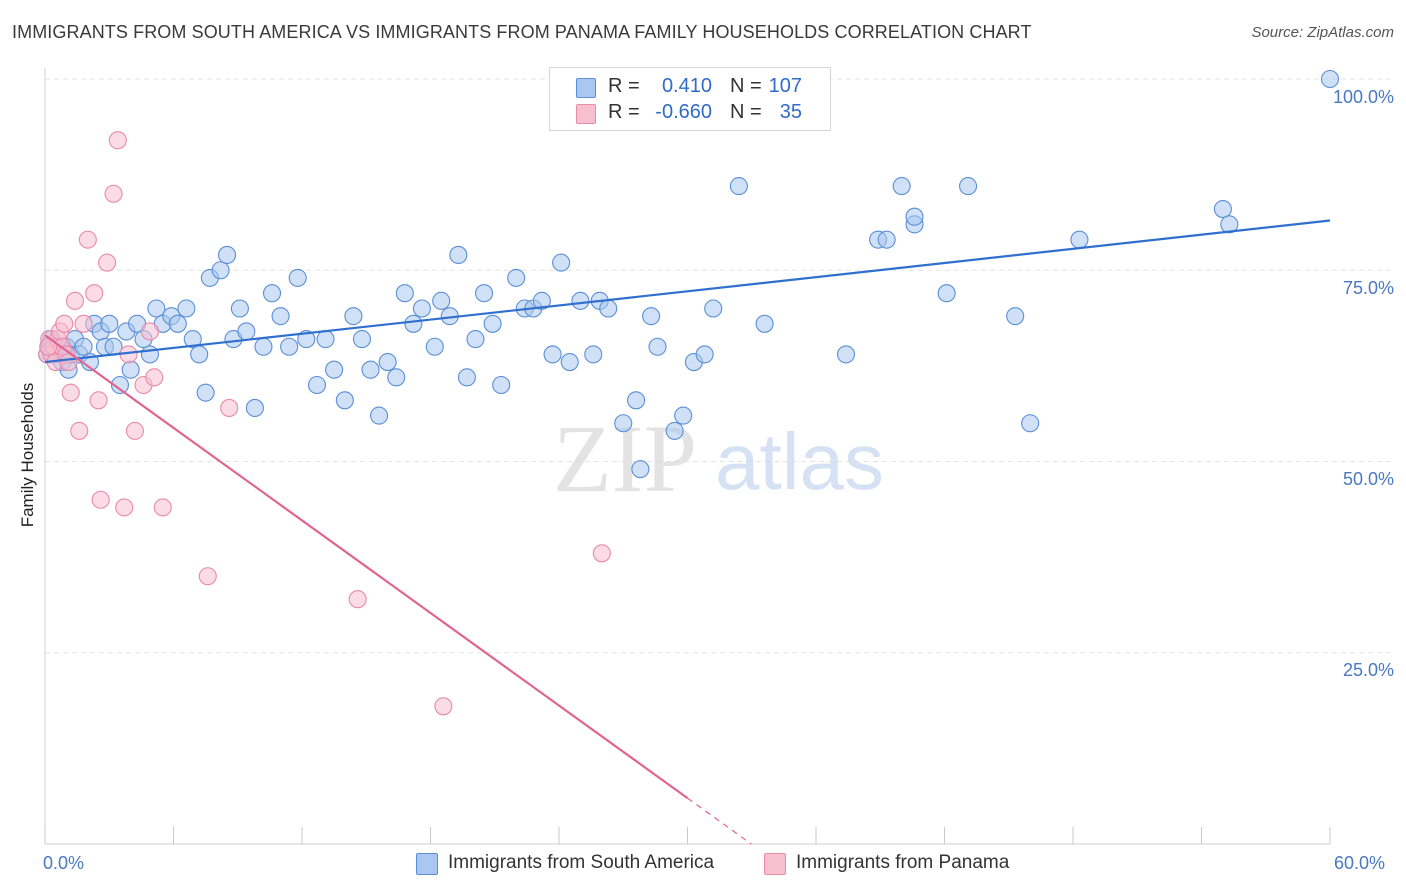 This screenshot has height=892, width=1406. I want to click on legend-row-panama: R = -0.660 N = 35, so click(690, 114).